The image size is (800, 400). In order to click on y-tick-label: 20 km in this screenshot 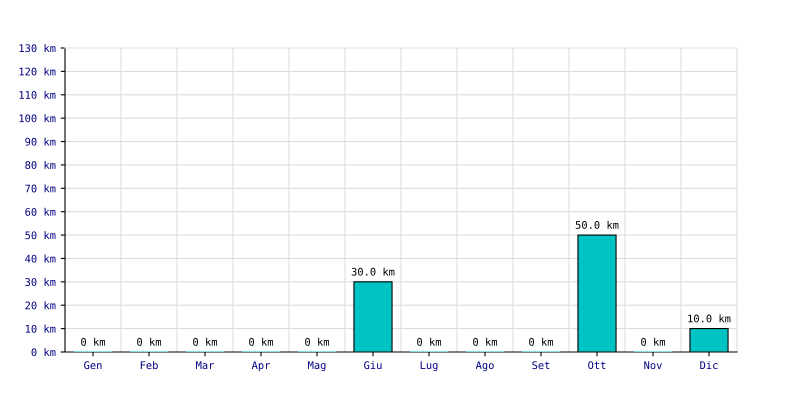, I will do `click(40, 305)`.